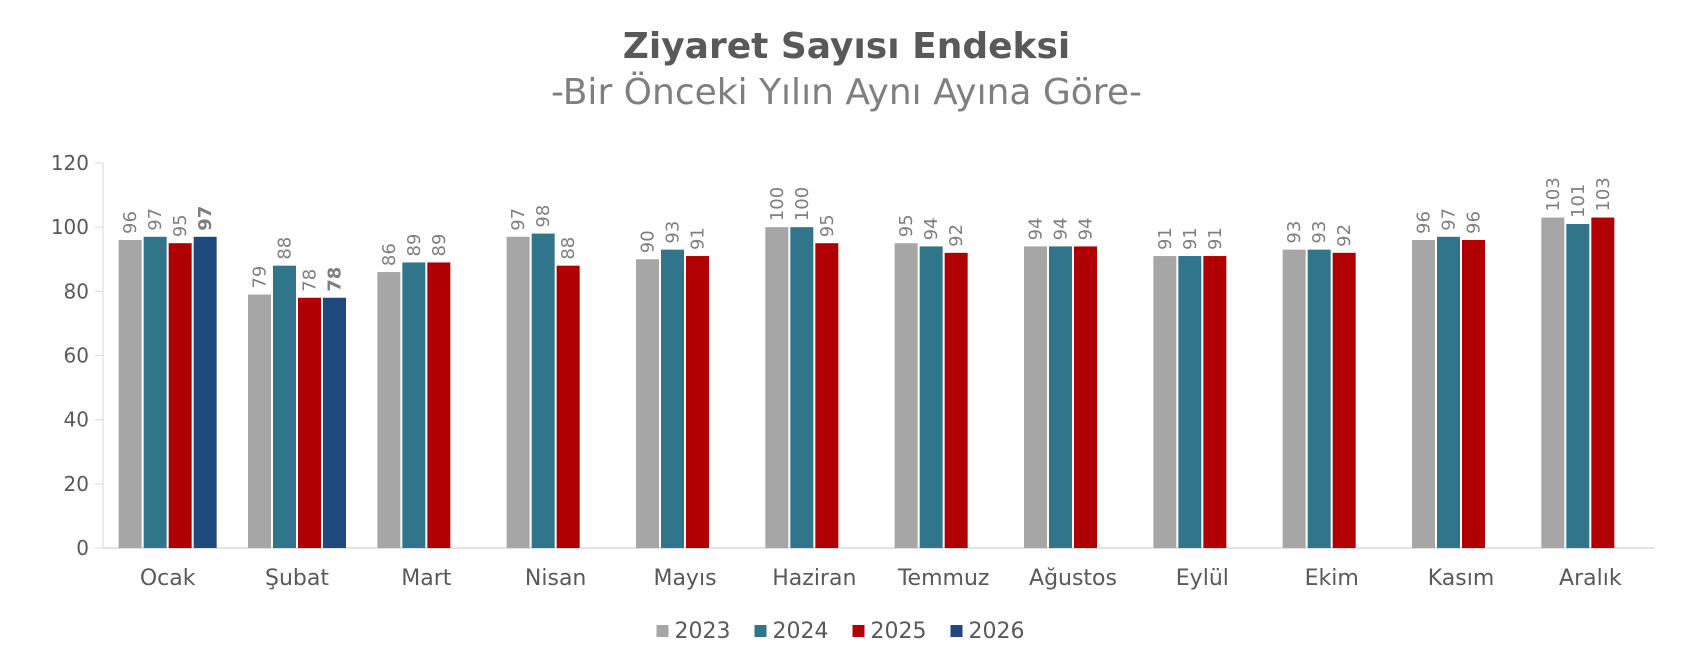 The width and height of the screenshot is (1693, 672). I want to click on y-tick-label: 20, so click(76, 484).